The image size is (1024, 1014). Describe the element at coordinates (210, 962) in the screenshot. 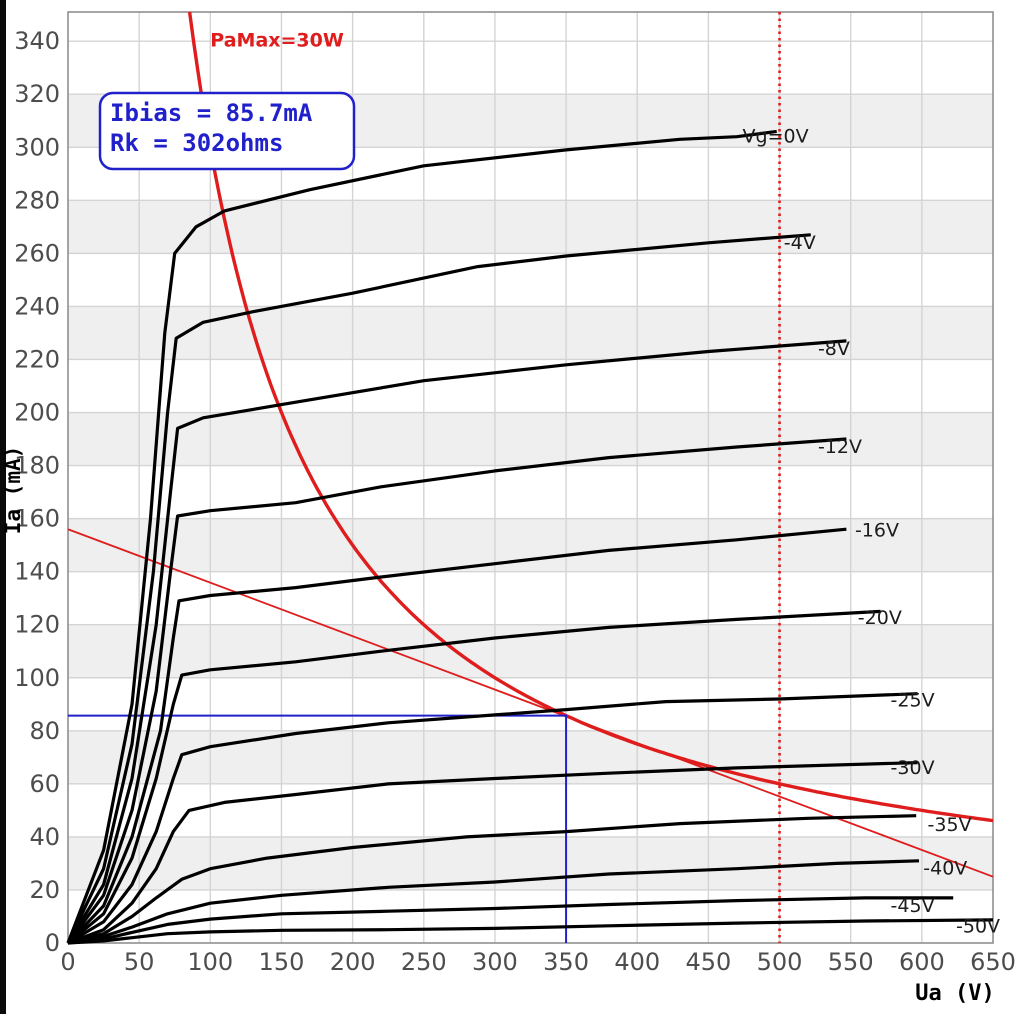

I see `x-tick-label: 100` at that location.